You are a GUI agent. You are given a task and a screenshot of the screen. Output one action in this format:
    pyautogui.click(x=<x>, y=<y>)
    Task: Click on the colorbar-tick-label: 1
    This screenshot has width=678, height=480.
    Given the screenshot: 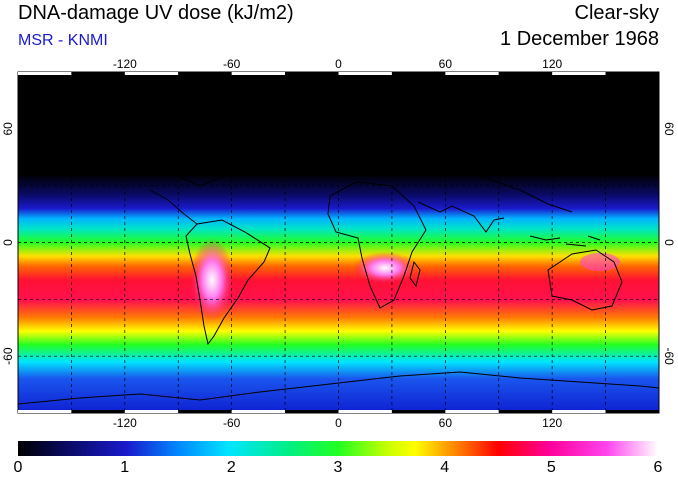 What is the action you would take?
    pyautogui.click(x=125, y=467)
    